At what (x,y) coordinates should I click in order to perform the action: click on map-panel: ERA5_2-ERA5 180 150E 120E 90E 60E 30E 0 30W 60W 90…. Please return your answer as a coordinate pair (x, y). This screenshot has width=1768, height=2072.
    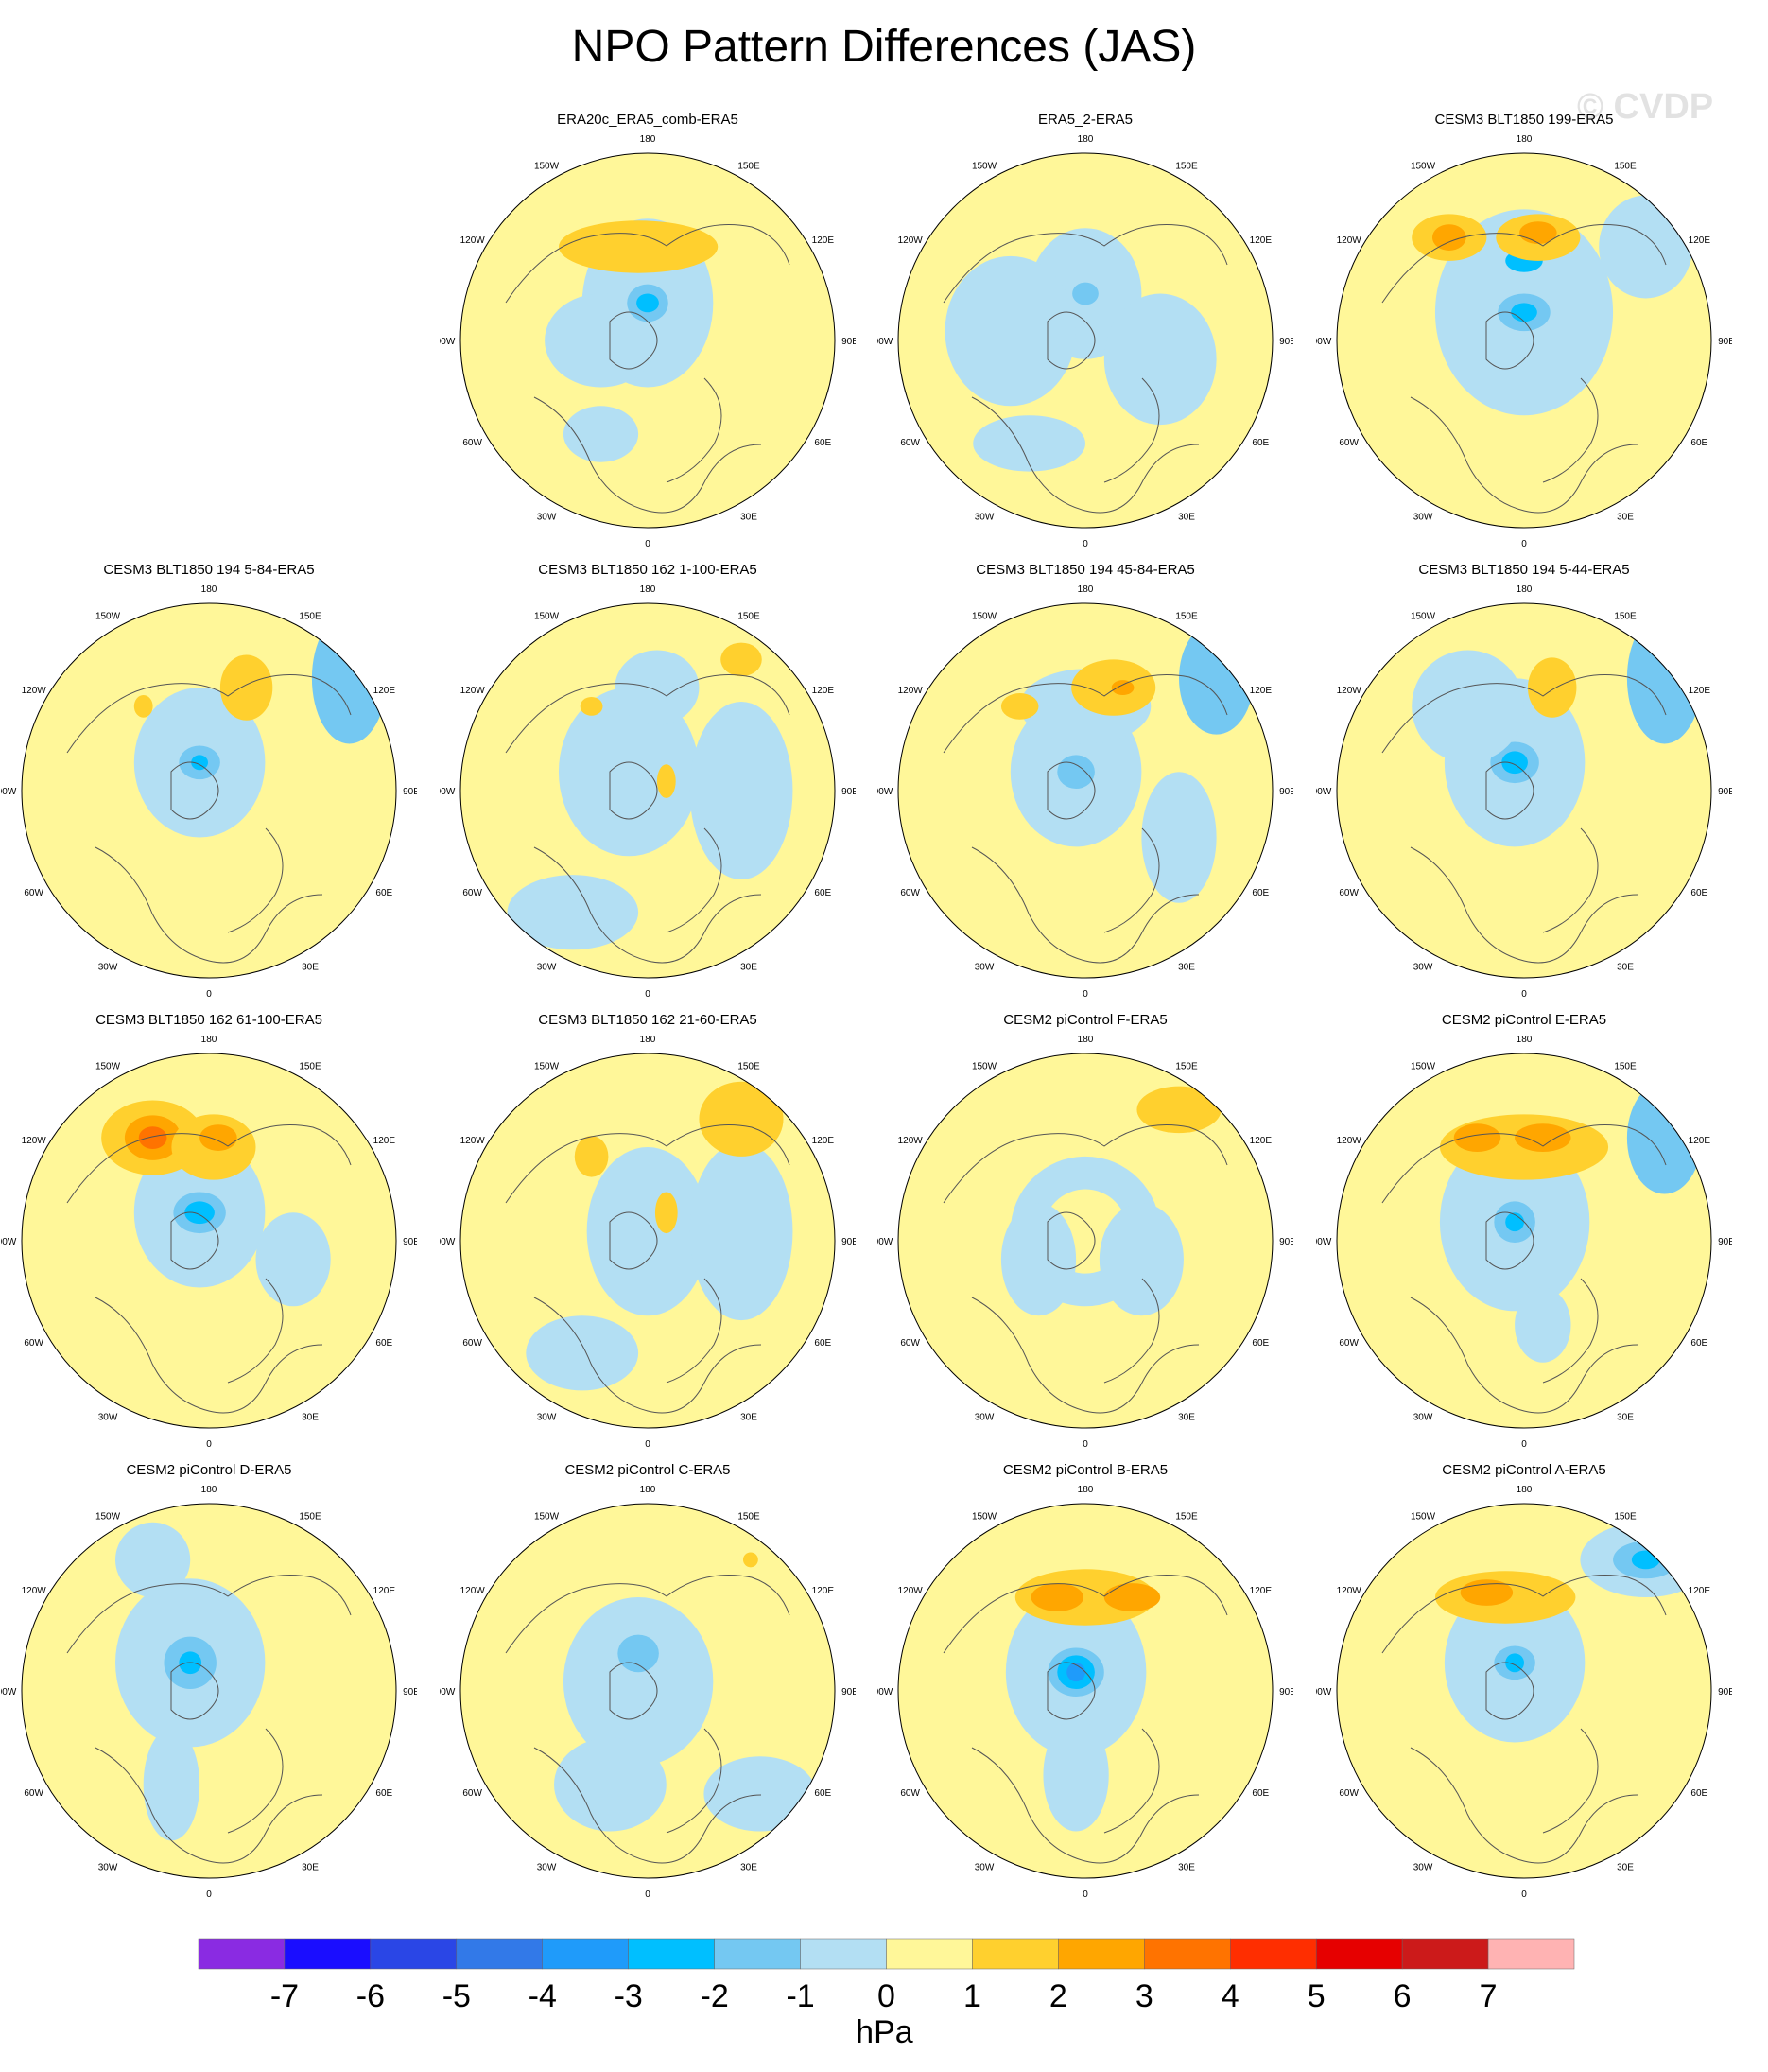
    Looking at the image, I should click on (1085, 336).